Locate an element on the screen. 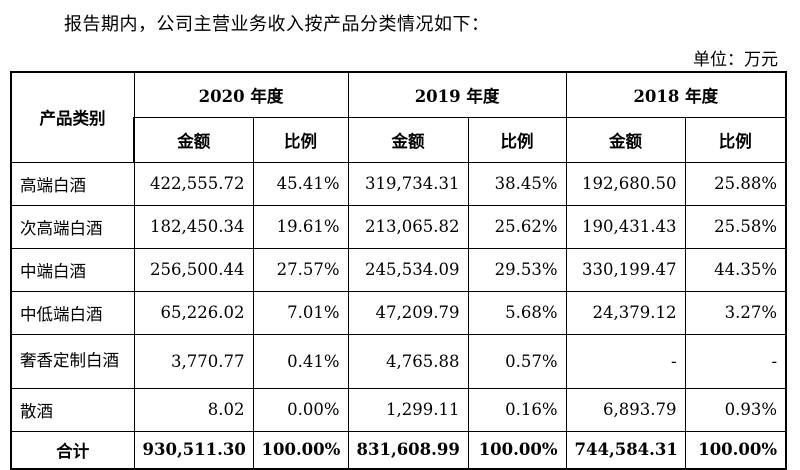  amount-2019-cell: 4,765.88 is located at coordinates (408, 361).